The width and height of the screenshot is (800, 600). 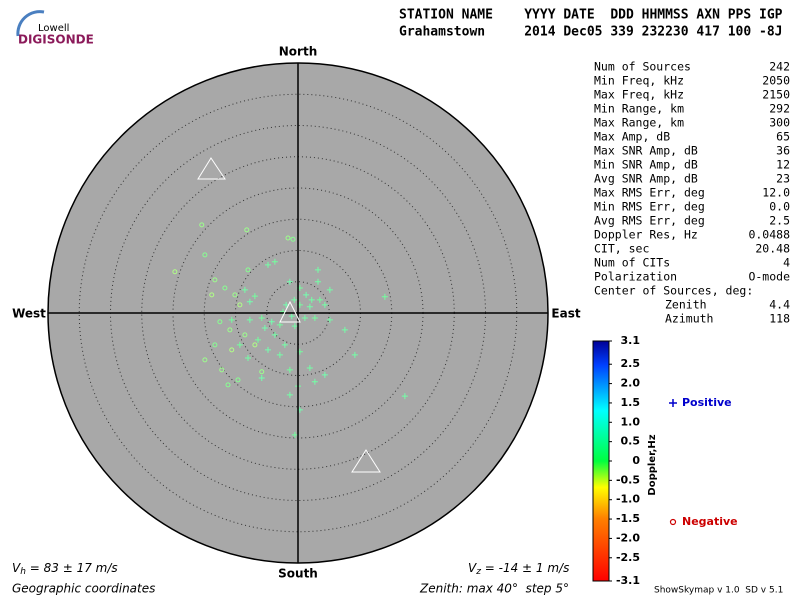 What do you see at coordinates (776, 193) in the screenshot?
I see `stat-value: 12.0` at bounding box center [776, 193].